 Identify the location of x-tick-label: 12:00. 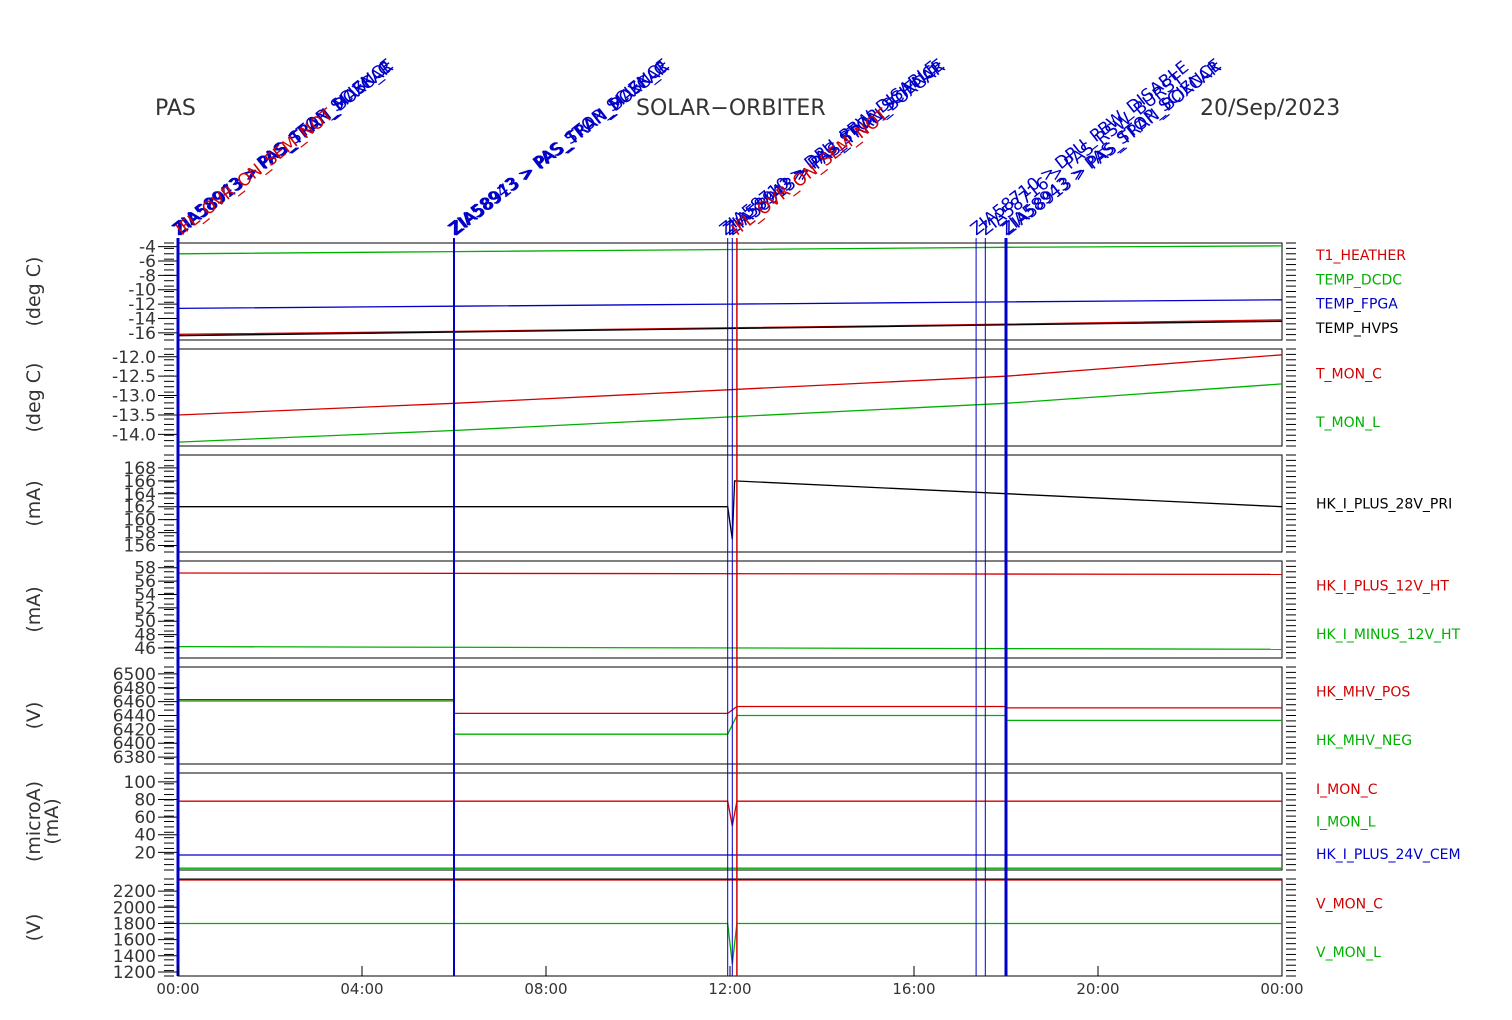
(729, 989).